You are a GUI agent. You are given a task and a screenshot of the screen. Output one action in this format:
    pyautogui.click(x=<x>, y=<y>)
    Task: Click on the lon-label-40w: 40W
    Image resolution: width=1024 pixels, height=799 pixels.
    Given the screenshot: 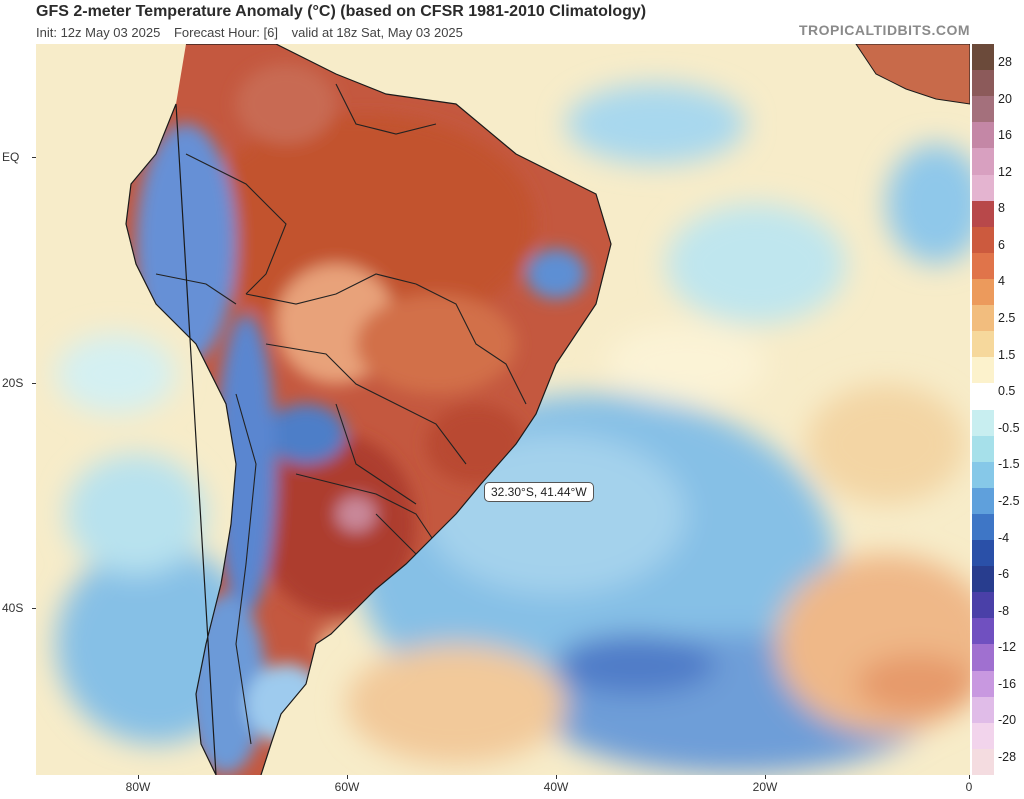 What is the action you would take?
    pyautogui.click(x=556, y=787)
    